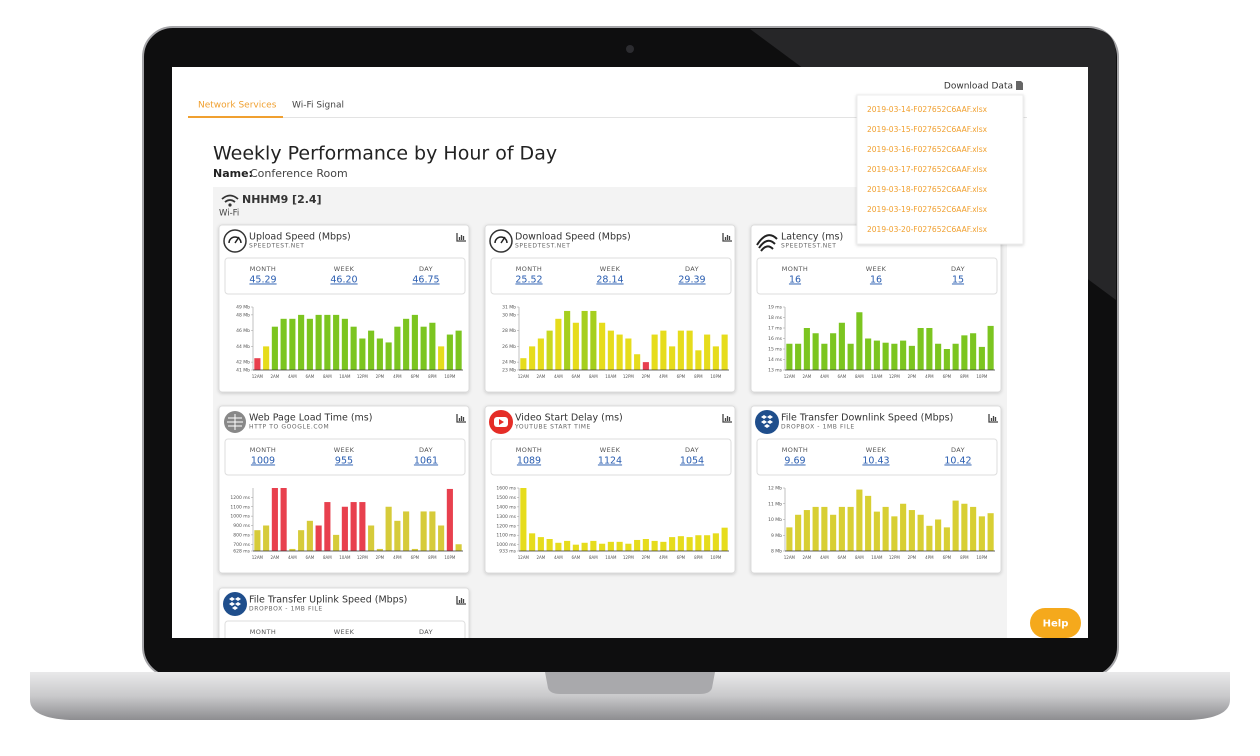 The image size is (1260, 756). I want to click on x-tick-label: 12PM, so click(895, 557).